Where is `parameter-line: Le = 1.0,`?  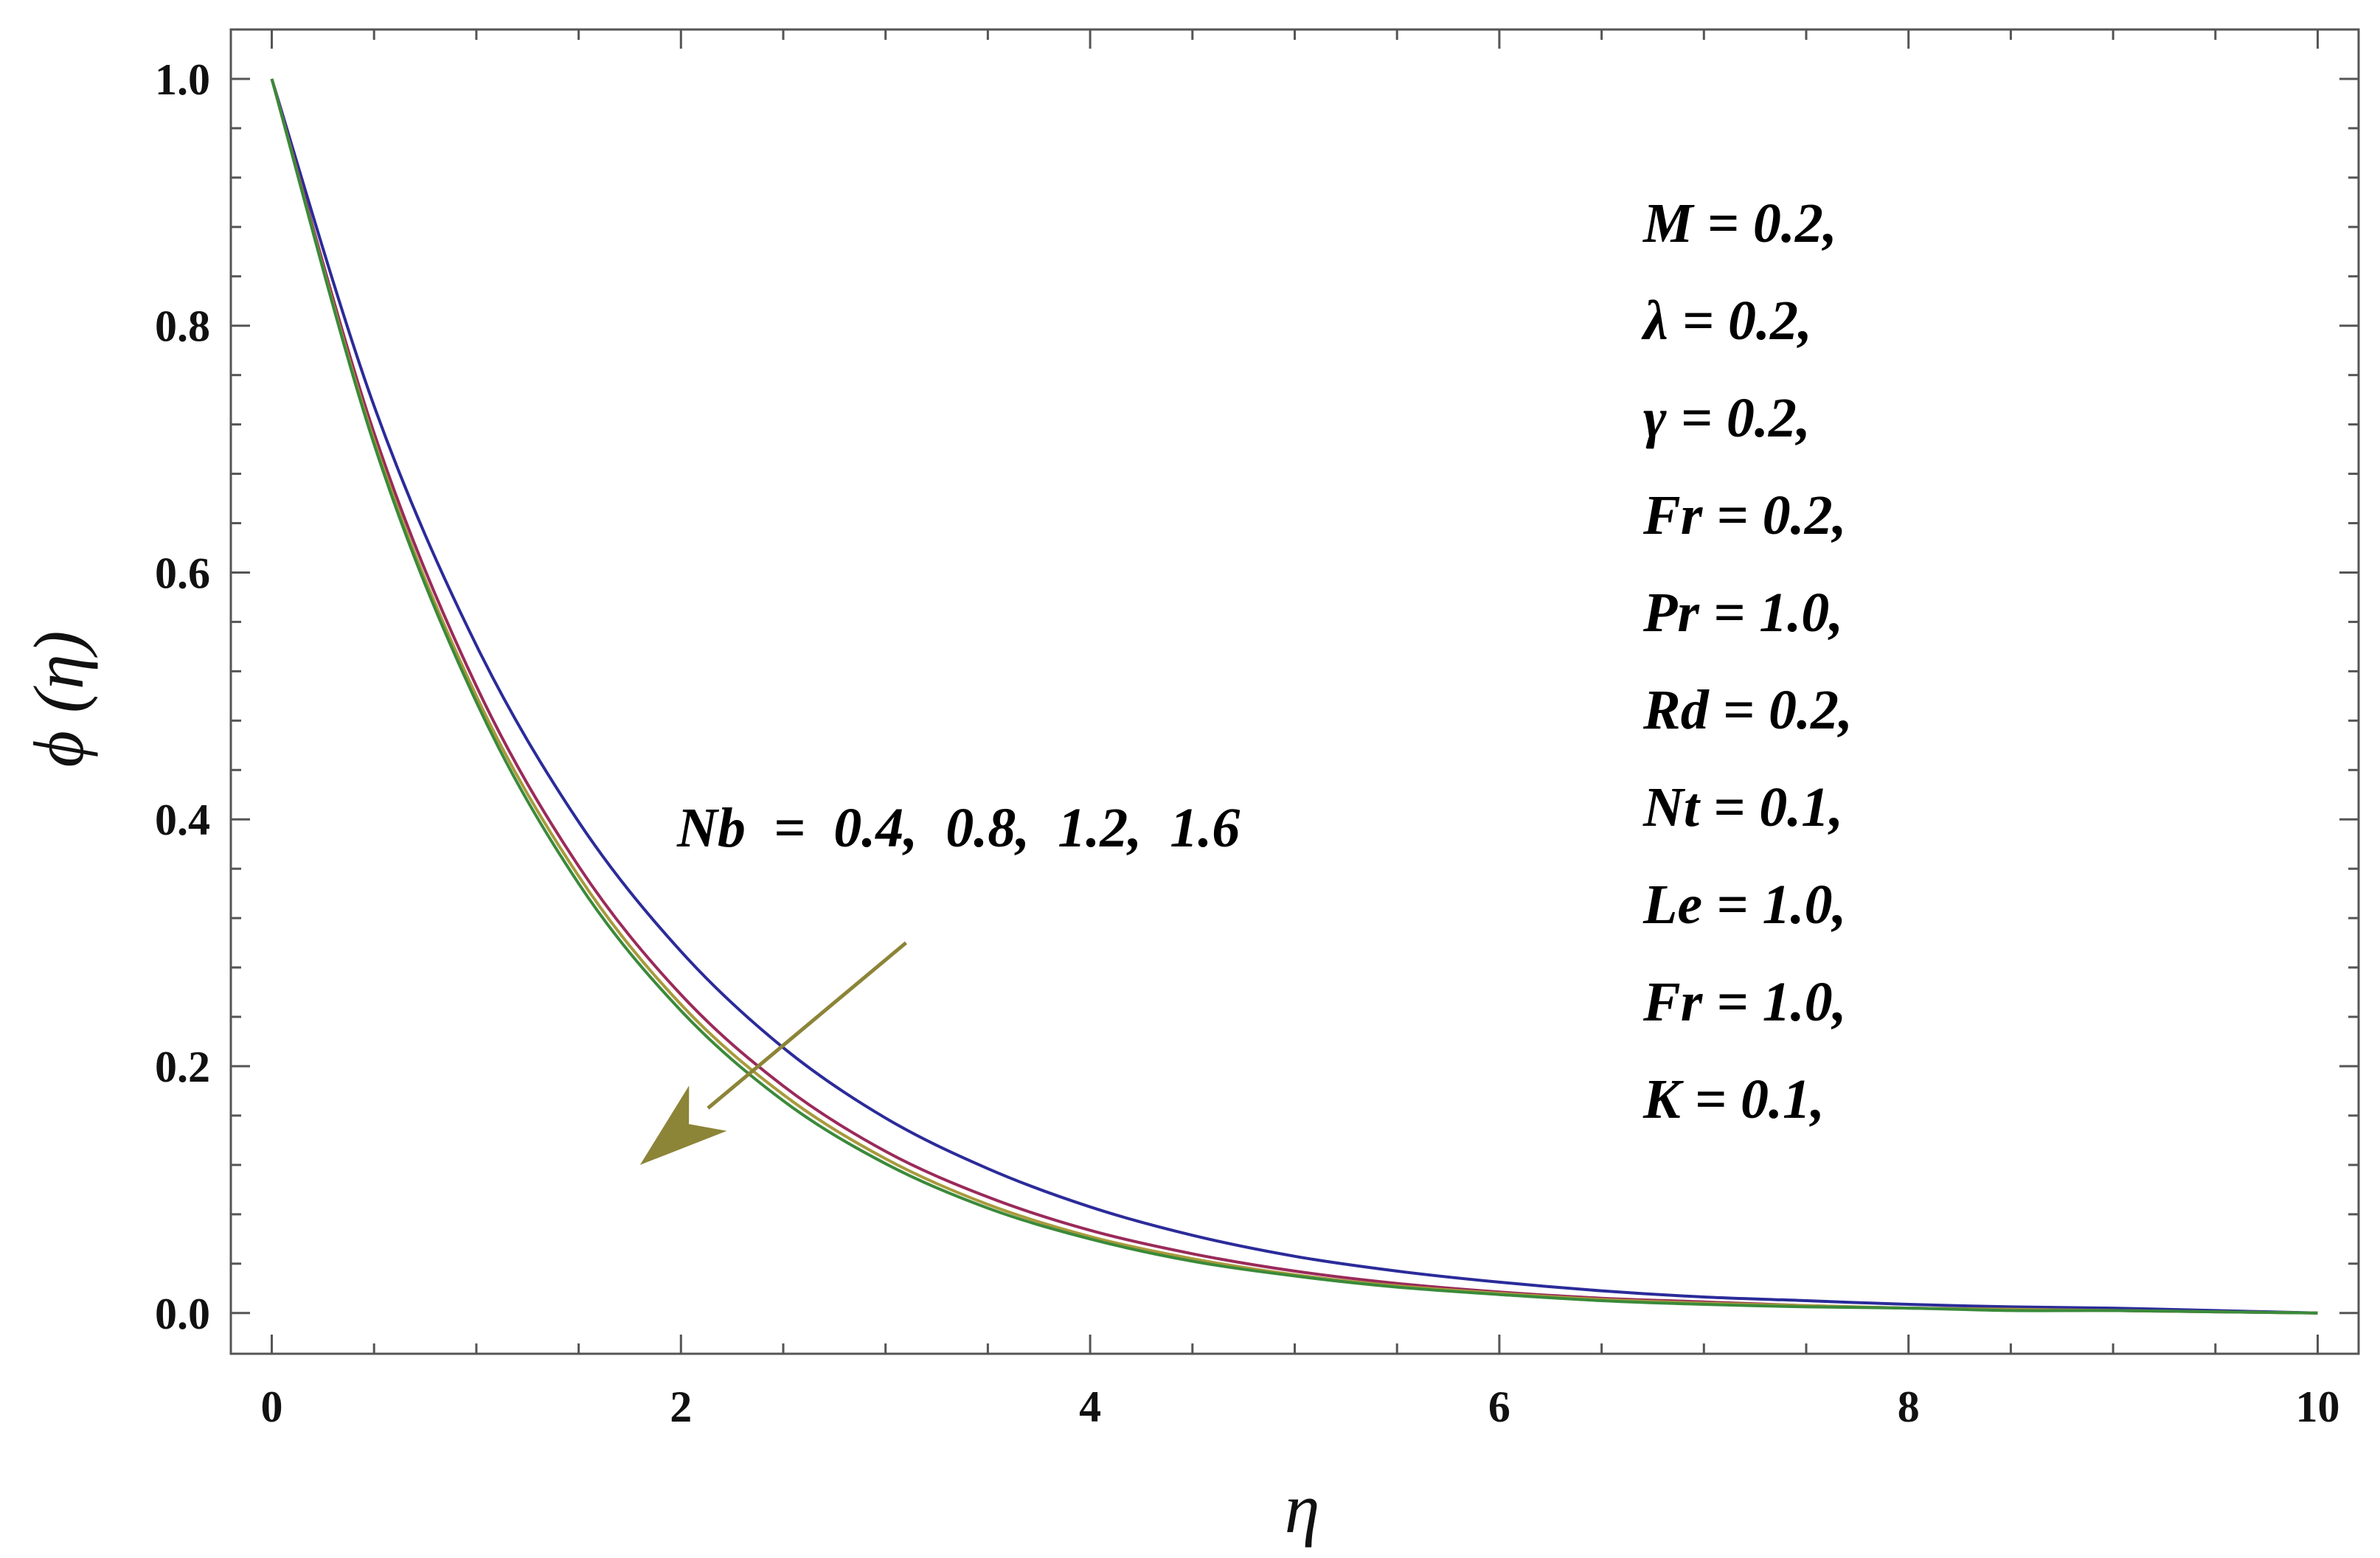
parameter-line: Le = 1.0, is located at coordinates (1744, 905).